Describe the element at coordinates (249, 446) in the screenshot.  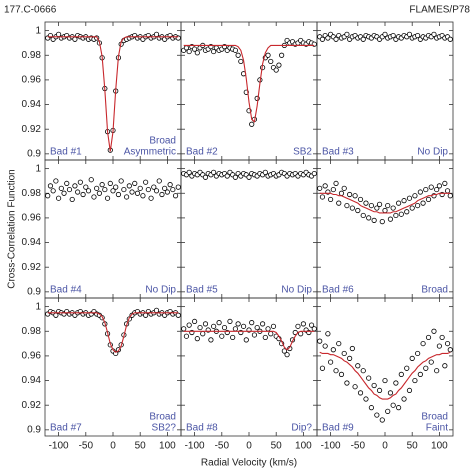
I see `x-tick-label: 0` at that location.